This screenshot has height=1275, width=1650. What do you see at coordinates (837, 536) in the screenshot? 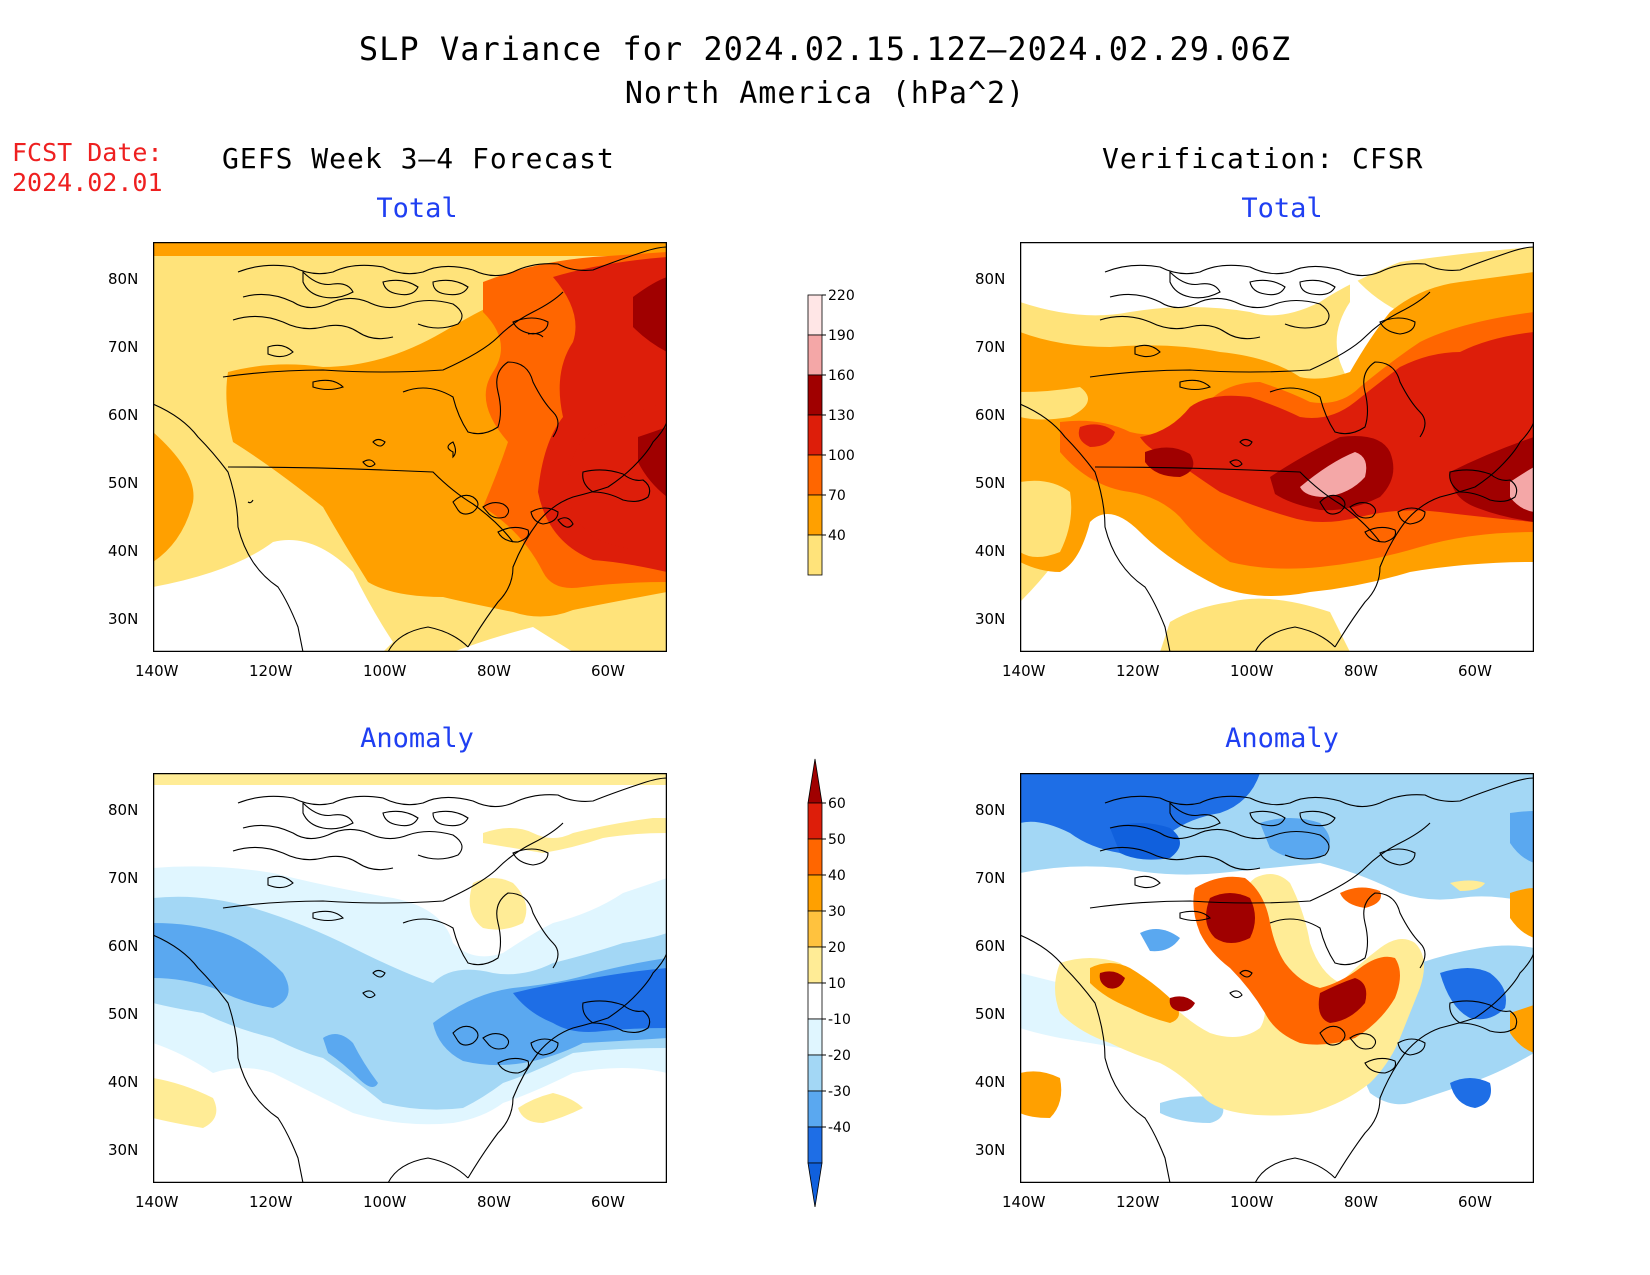
I see `total-colorbar-level-label: 40` at bounding box center [837, 536].